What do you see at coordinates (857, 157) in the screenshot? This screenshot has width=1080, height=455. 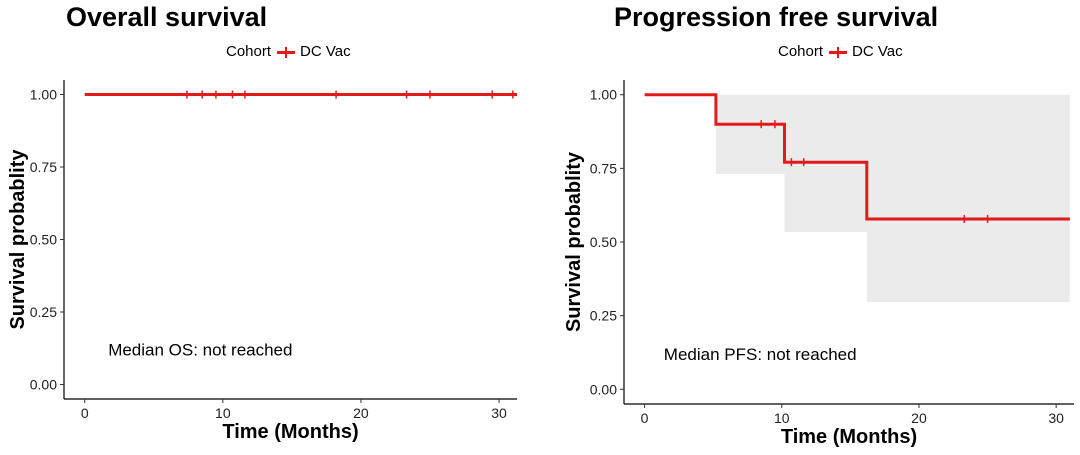 I see `survival-line` at bounding box center [857, 157].